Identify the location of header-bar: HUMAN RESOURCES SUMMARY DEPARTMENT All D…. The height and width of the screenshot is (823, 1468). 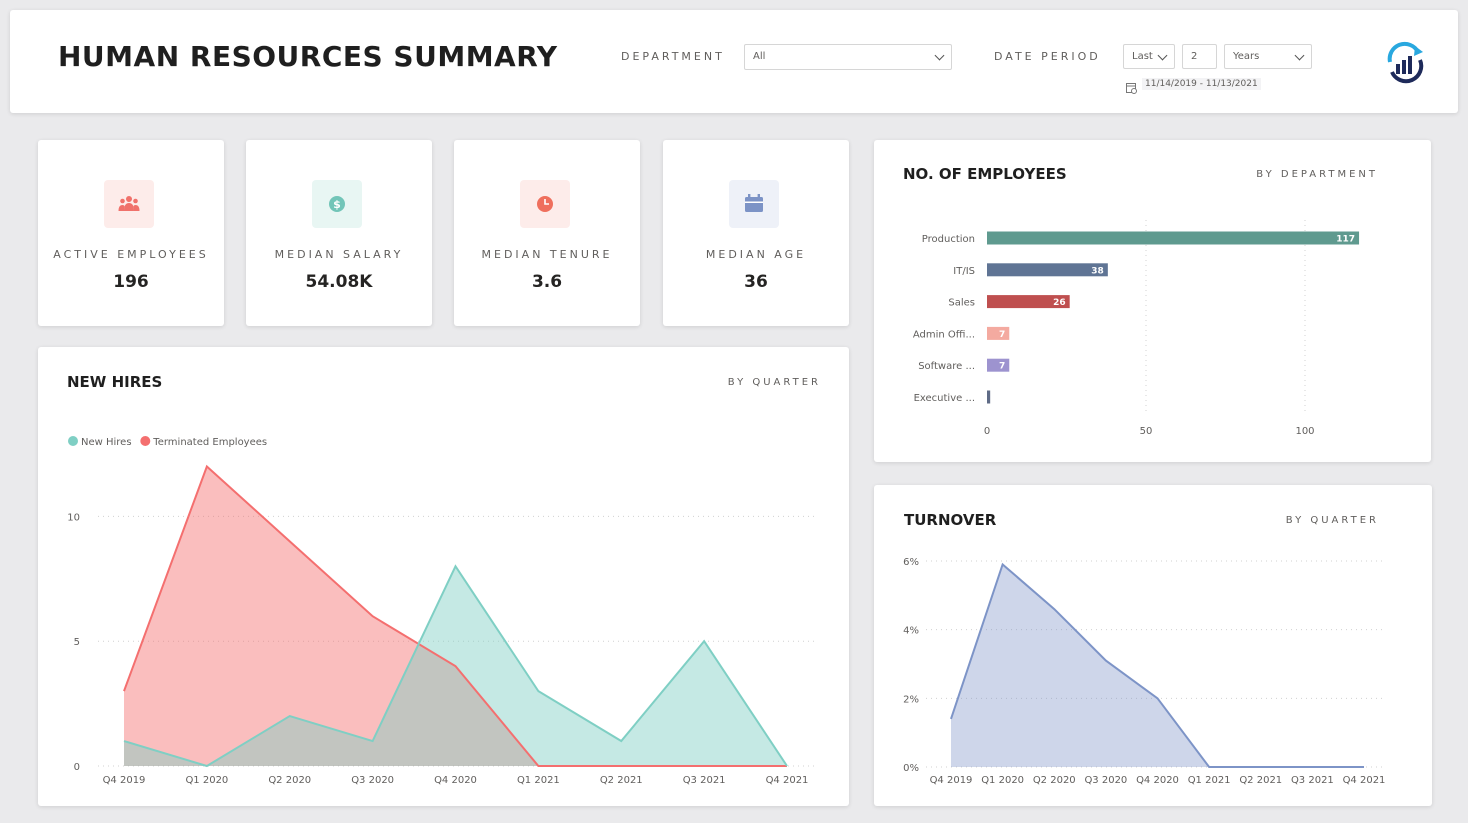
(734, 61).